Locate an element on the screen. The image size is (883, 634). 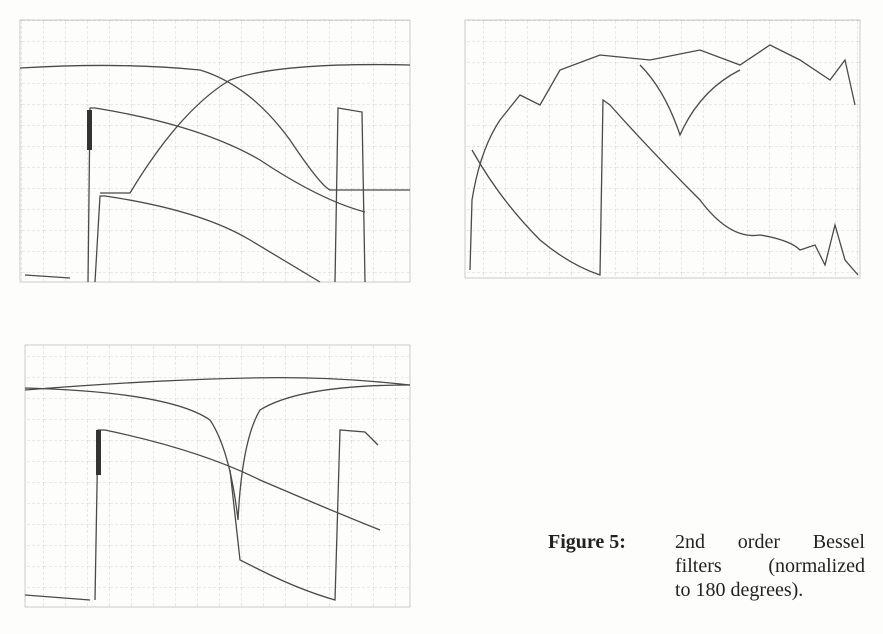
figure-label: Figure 5: is located at coordinates (587, 542).